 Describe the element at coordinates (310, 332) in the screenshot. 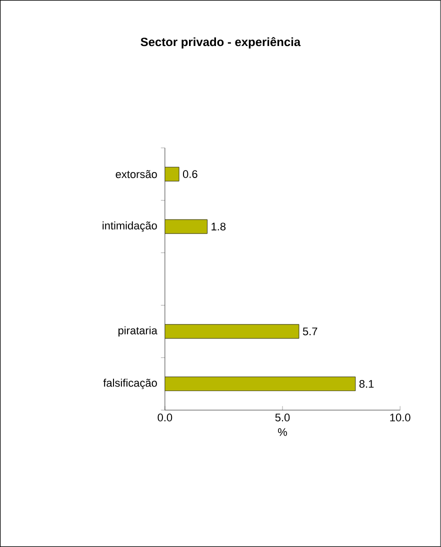

I see `data-label: 5.7` at that location.